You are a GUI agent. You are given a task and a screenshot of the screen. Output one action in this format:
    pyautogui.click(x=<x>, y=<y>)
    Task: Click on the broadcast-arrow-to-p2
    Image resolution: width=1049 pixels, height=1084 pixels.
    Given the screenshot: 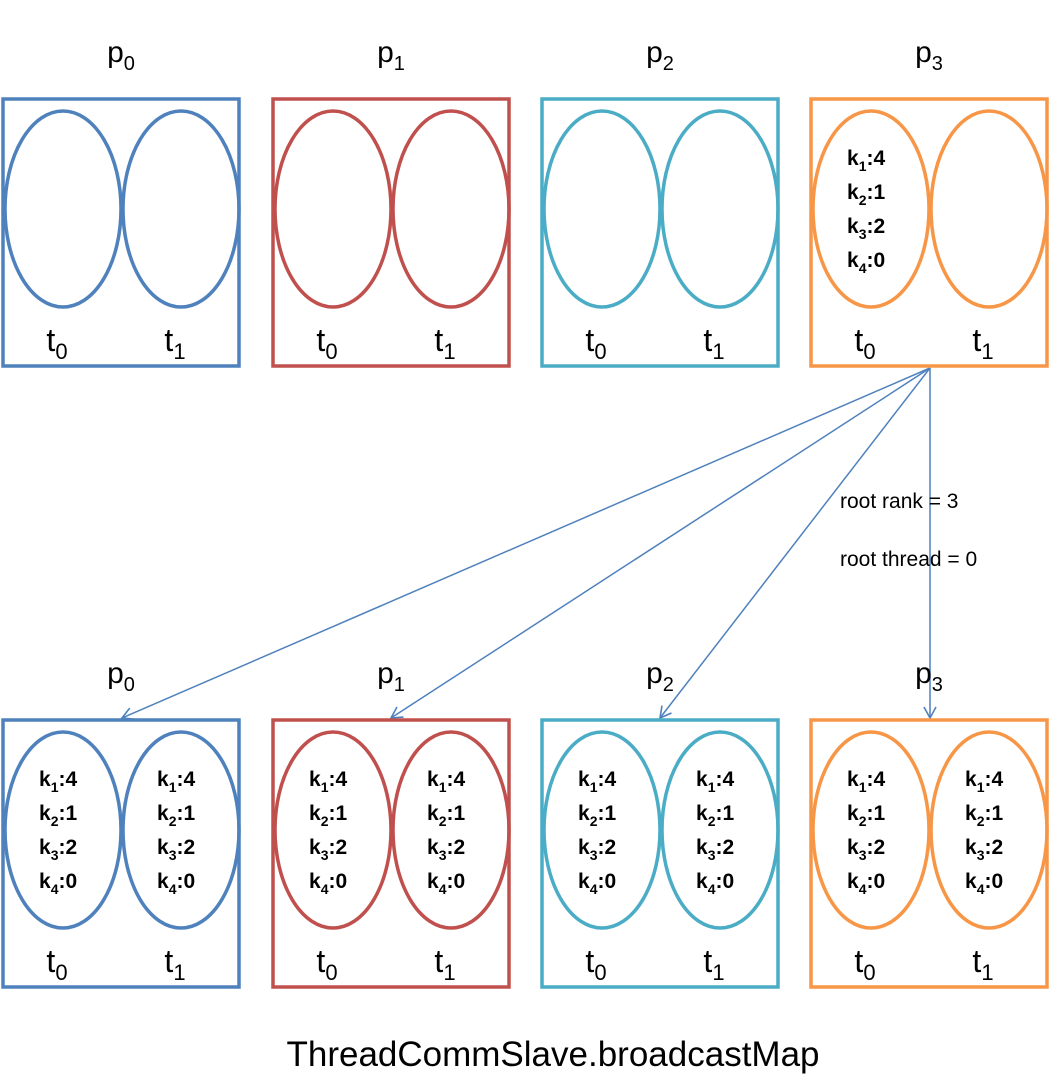 What is the action you would take?
    pyautogui.click(x=794, y=543)
    